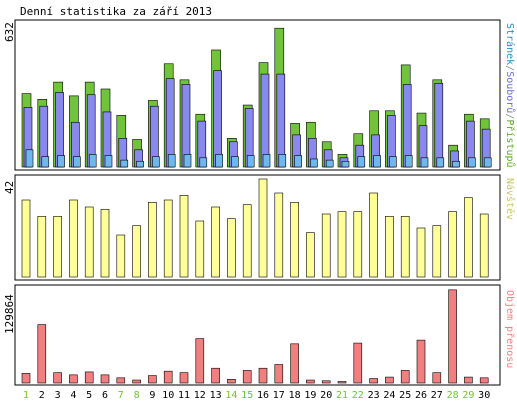  I want to click on x-tick-label-day-1: 1, so click(26, 395).